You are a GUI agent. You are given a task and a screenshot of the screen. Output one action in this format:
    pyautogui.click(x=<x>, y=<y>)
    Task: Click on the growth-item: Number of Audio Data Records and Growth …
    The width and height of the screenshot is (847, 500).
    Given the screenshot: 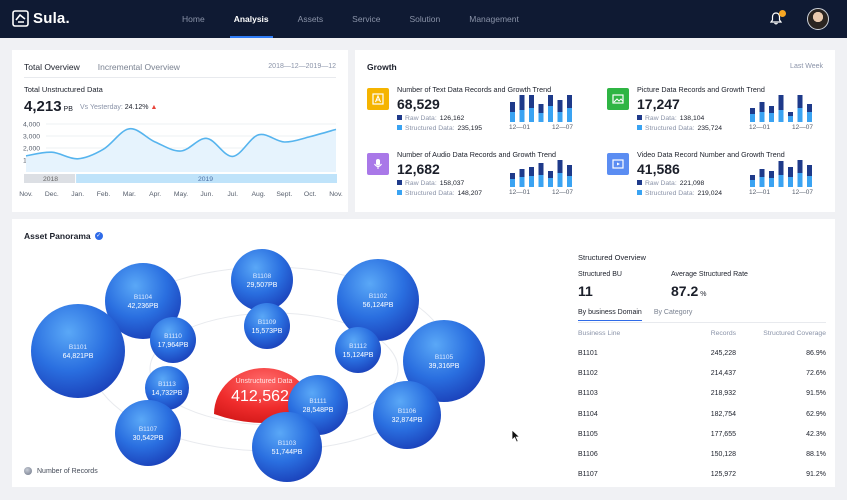 What is the action you would take?
    pyautogui.click(x=482, y=180)
    